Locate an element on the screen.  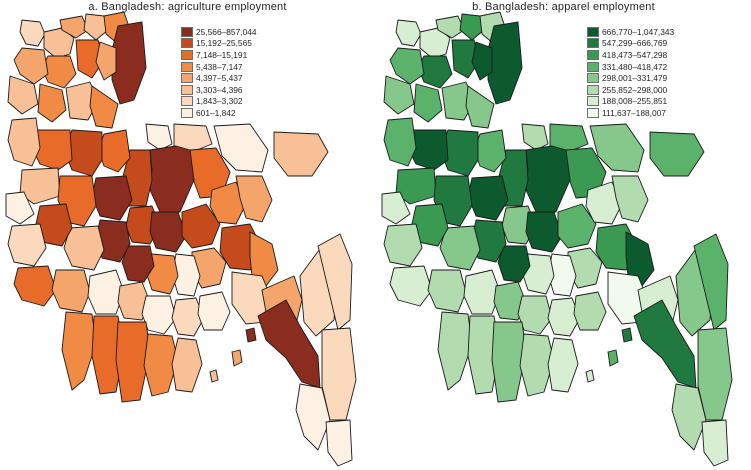
legend-label: 15,192–25,565 is located at coordinates (224, 43).